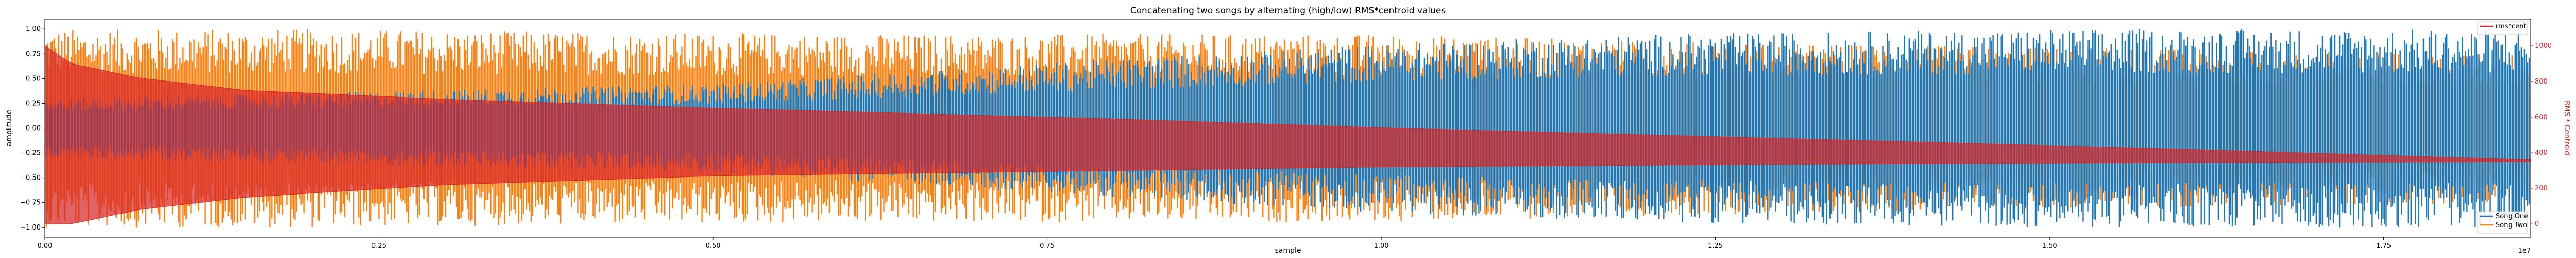 This screenshot has height=258, width=2576. Describe the element at coordinates (1716, 246) in the screenshot. I see `x-tick-label: 1.25` at that location.